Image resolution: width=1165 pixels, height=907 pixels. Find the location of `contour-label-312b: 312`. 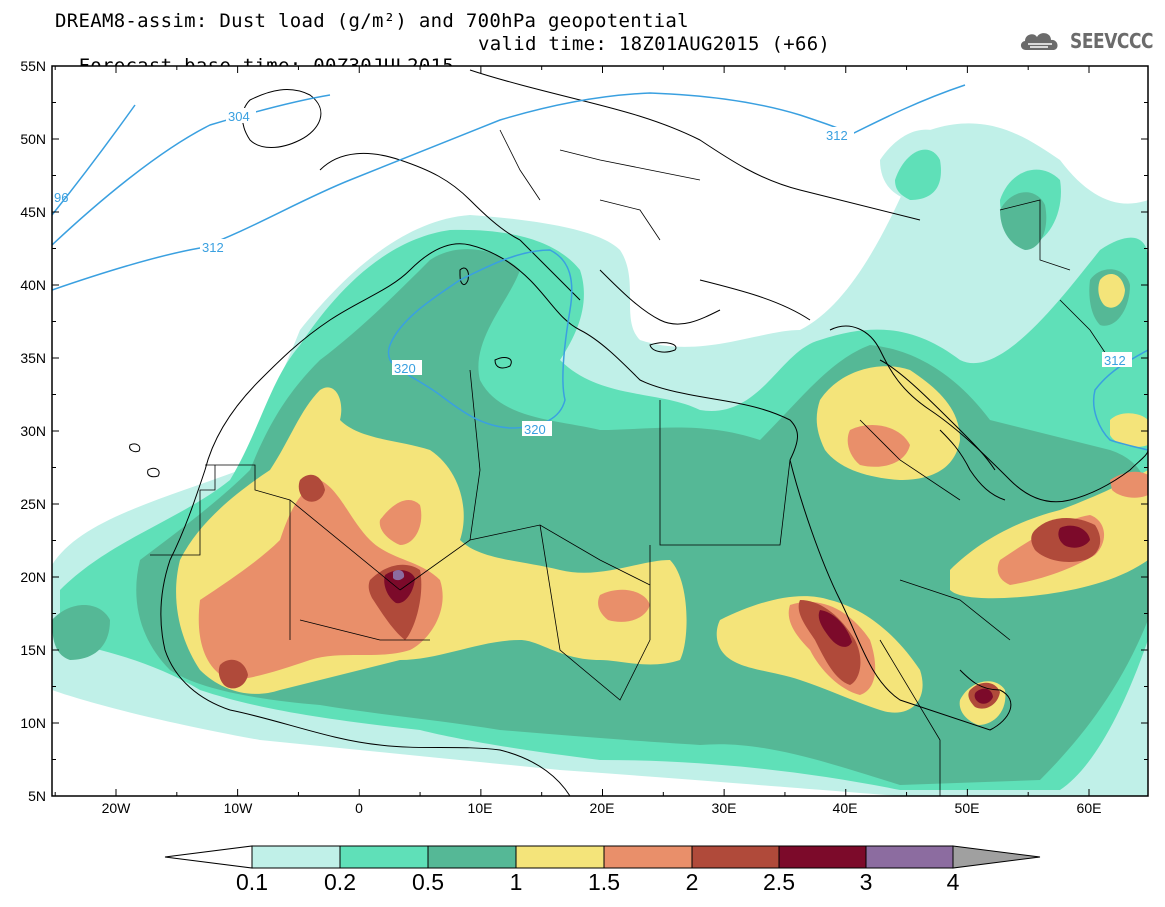

contour-label-312b: 312 is located at coordinates (837, 135).